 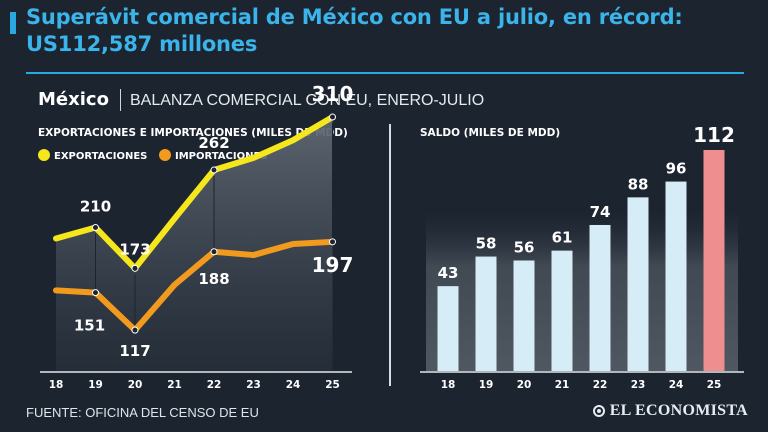 What do you see at coordinates (221, 156) in the screenshot?
I see `legend-imports-label: IMPORTACIONES` at bounding box center [221, 156].